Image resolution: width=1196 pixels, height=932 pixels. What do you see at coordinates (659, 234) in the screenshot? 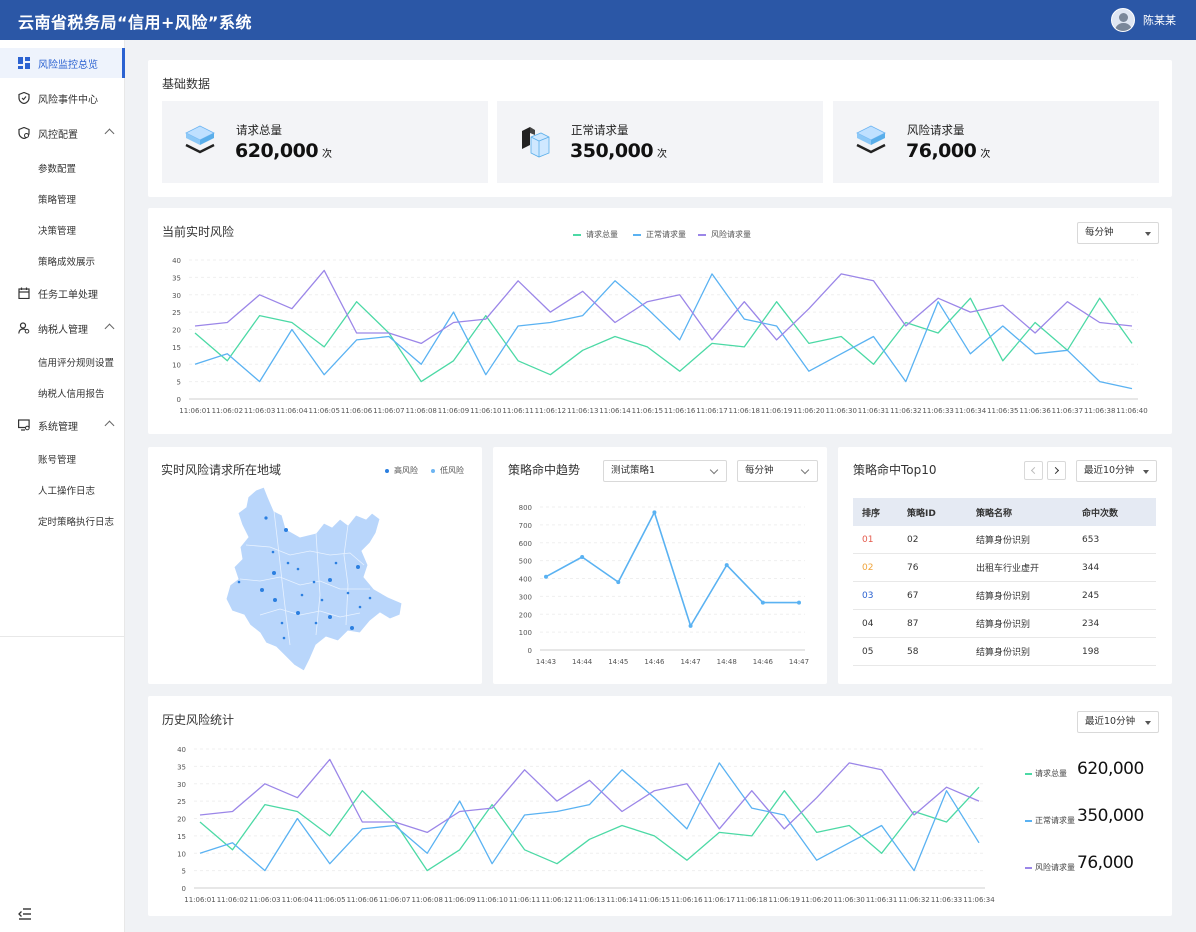
I see `legend-normal: 正常请求量` at bounding box center [659, 234].